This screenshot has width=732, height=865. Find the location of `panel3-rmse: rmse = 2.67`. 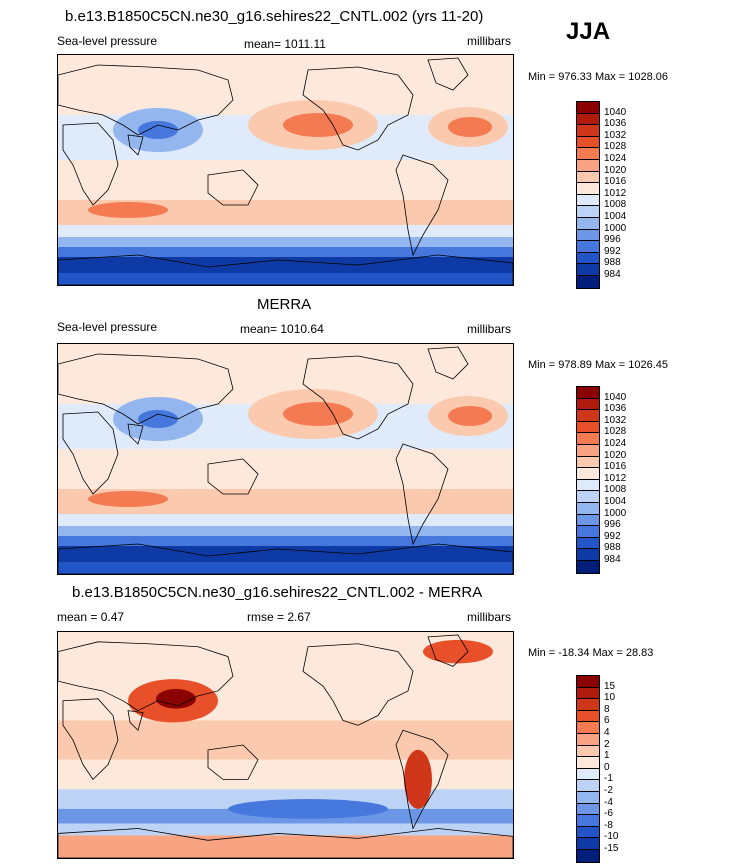

panel3-rmse: rmse = 2.67 is located at coordinates (279, 617).